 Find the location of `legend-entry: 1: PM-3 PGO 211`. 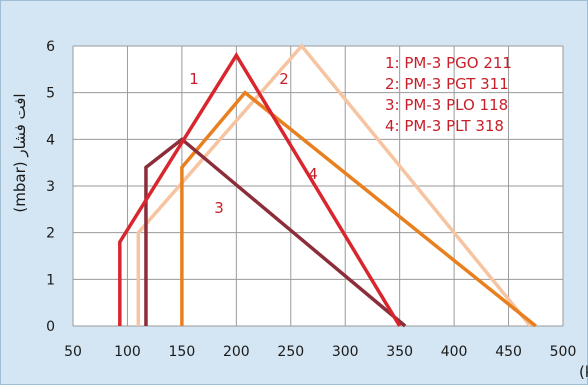

legend-entry: 1: PM-3 PGO 211 is located at coordinates (448, 63).